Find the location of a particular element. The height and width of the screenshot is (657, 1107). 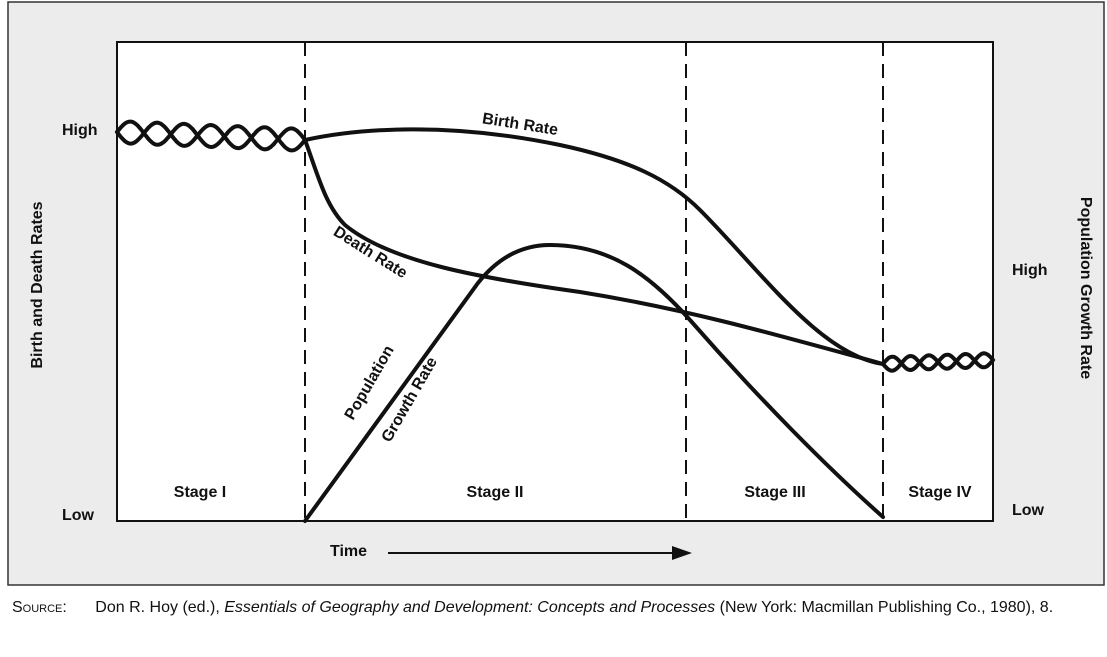

right-axis-title: Population Growth Rate is located at coordinates (1085, 288).